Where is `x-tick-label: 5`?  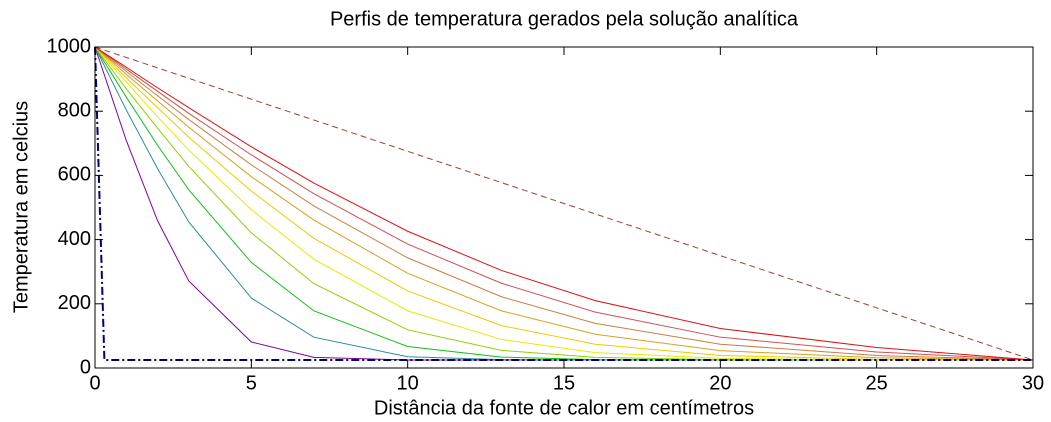
x-tick-label: 5 is located at coordinates (251, 383).